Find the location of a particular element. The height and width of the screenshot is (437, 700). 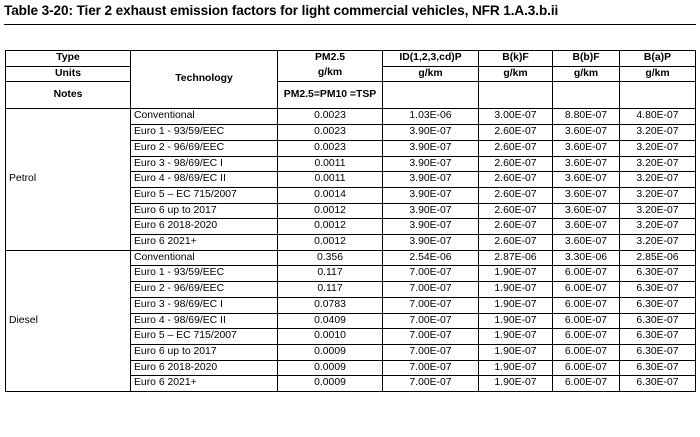

caption-rule is located at coordinates (350, 24).